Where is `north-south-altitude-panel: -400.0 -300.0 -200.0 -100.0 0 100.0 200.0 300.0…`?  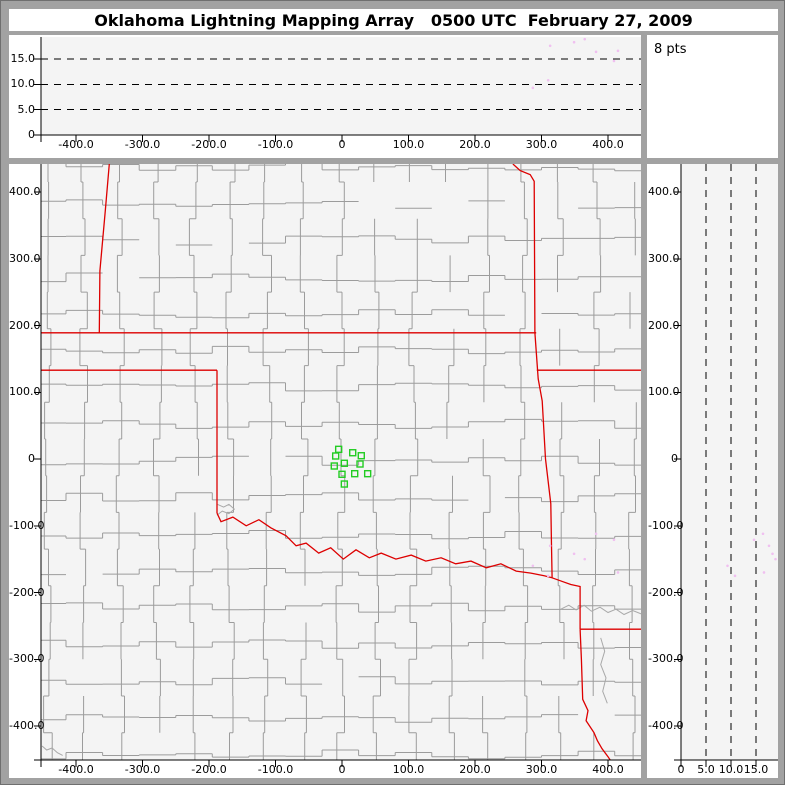
north-south-altitude-panel: -400.0 -300.0 -200.0 -100.0 0 100.0 200.0 300.0… is located at coordinates (712, 471).